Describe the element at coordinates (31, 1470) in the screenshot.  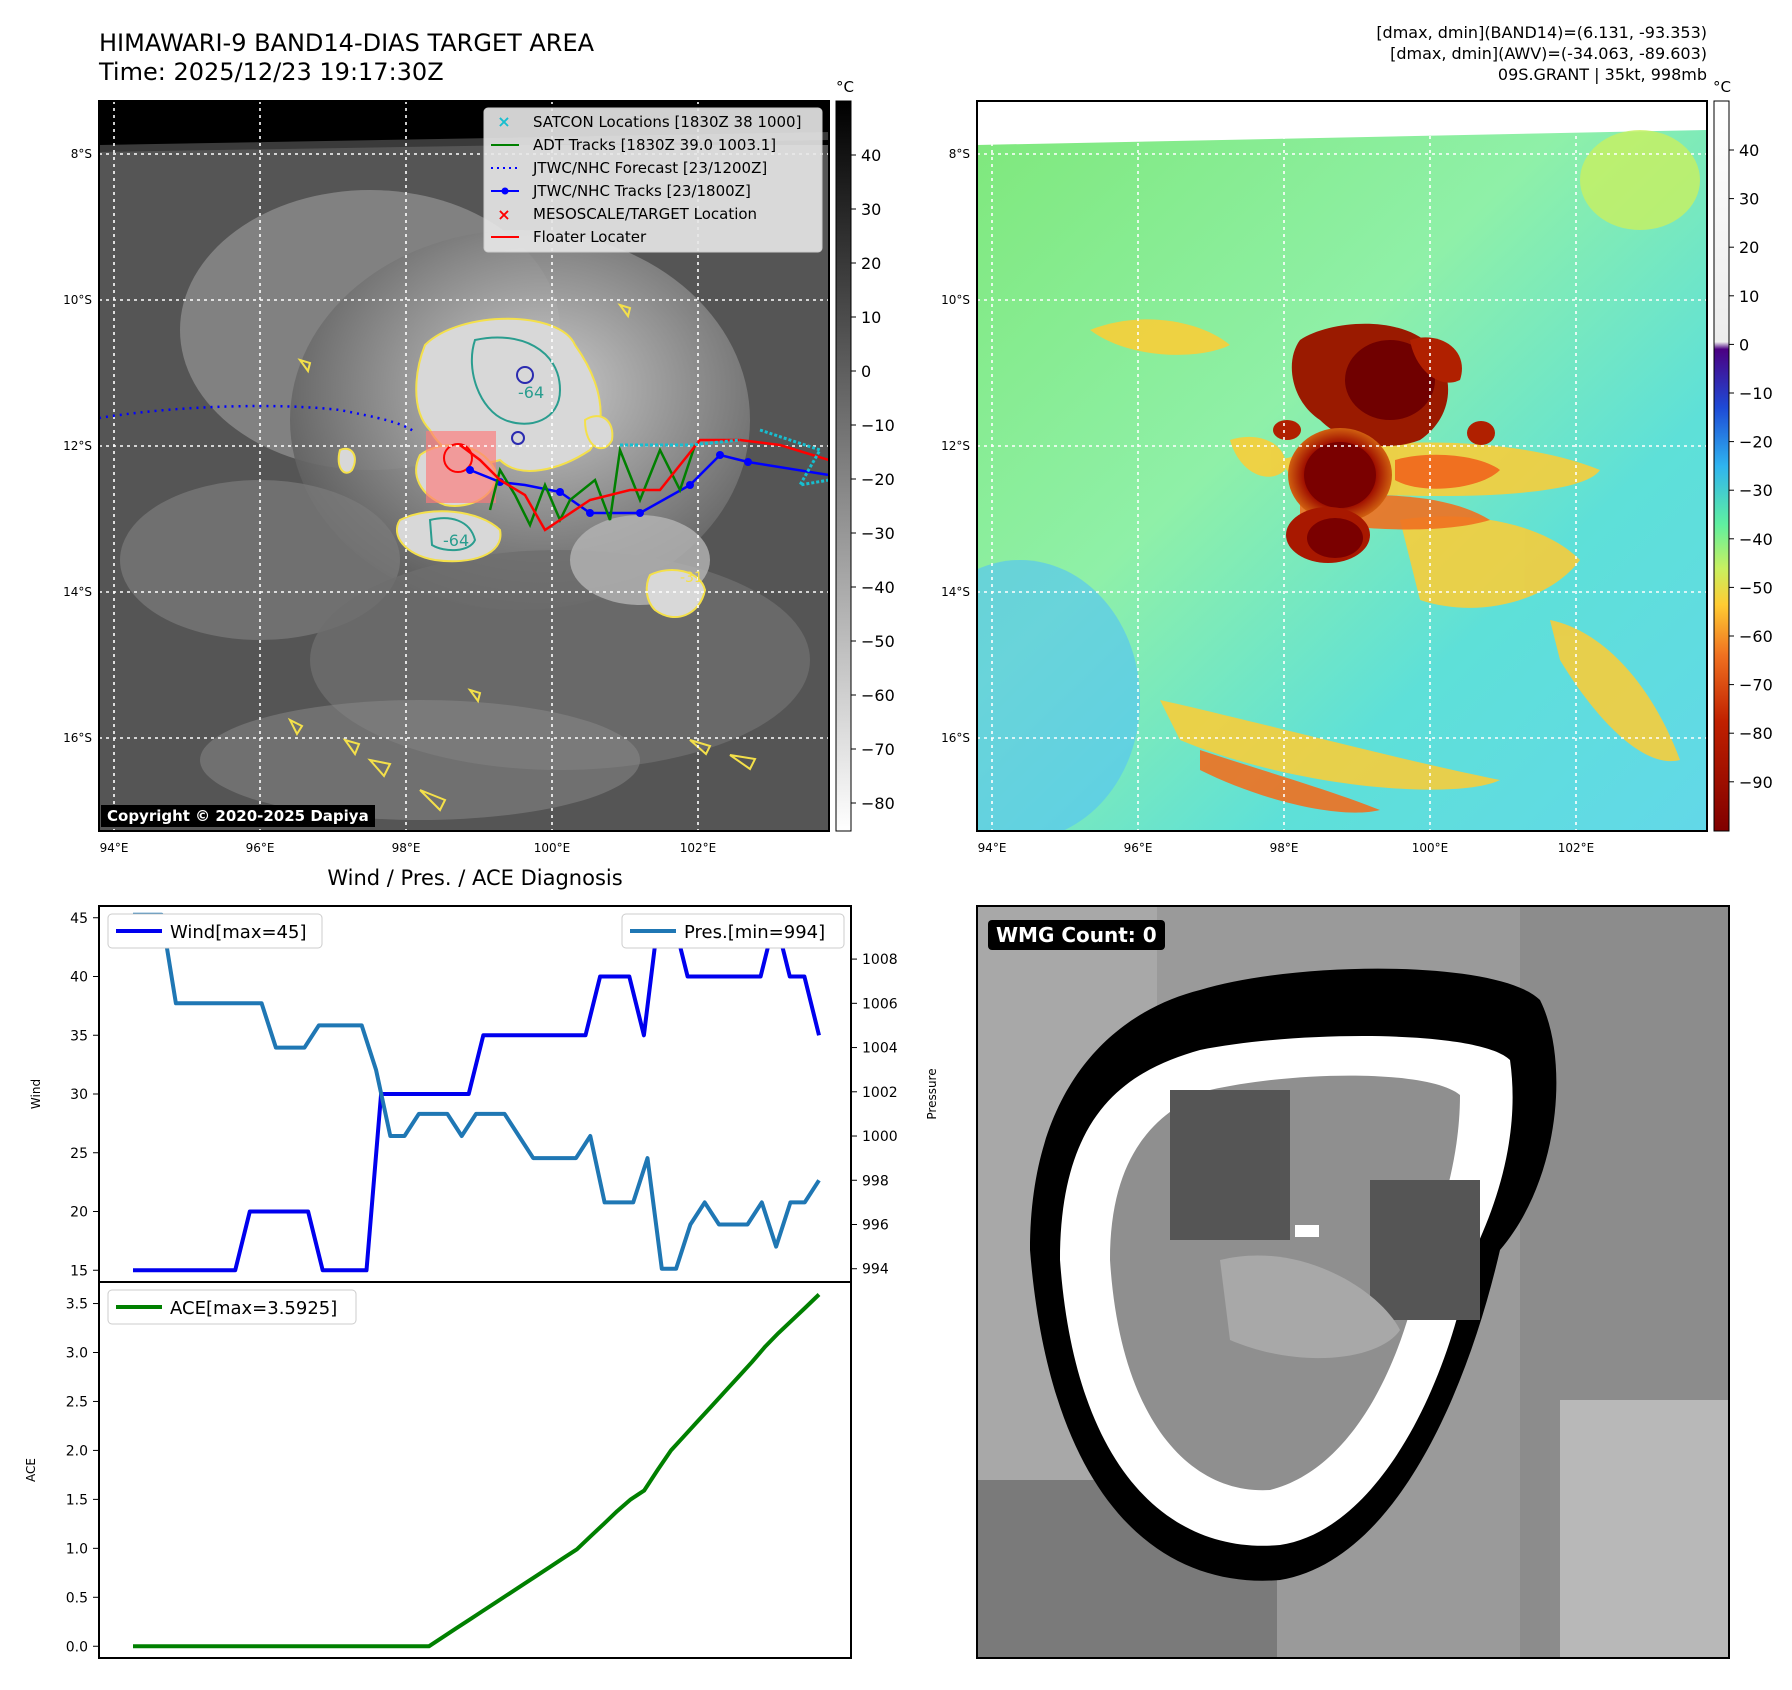
I see `ace-axis-label: ACE` at that location.